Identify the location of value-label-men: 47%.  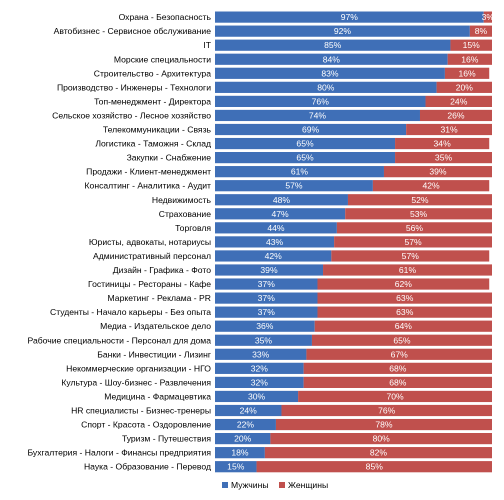
(280, 214).